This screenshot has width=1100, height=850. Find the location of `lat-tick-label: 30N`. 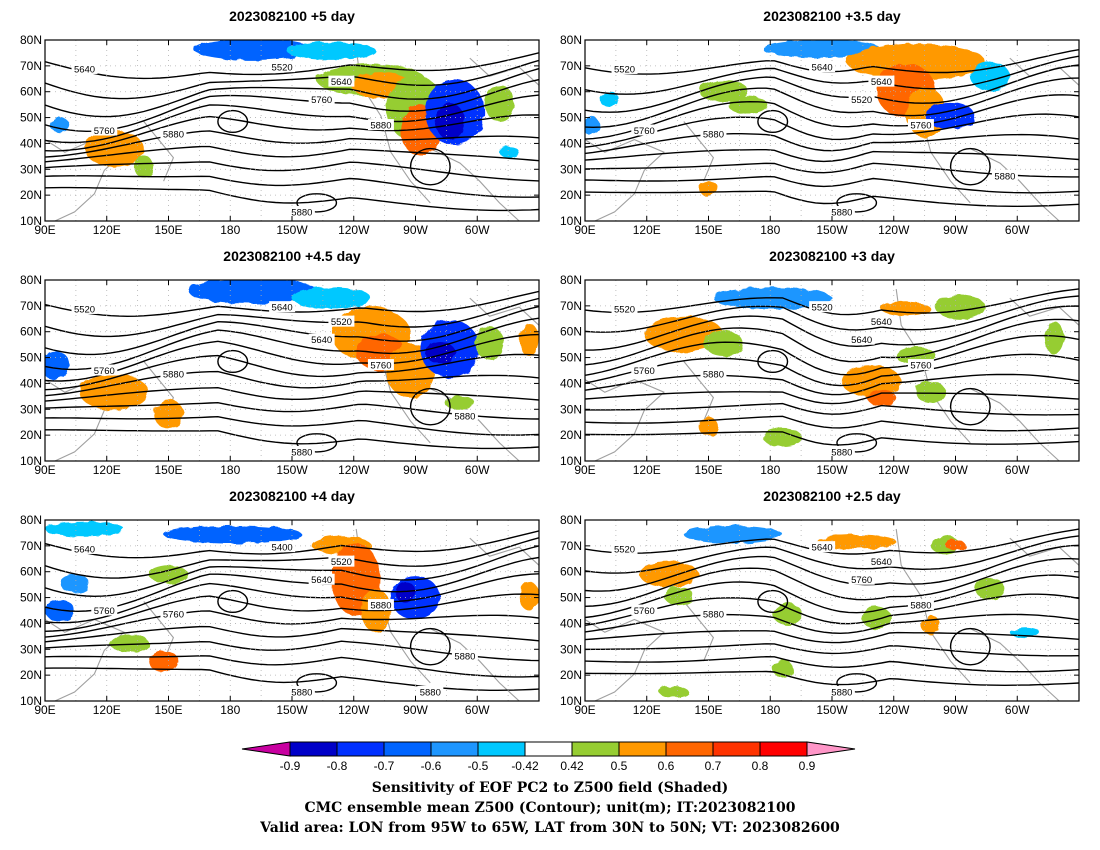

lat-tick-label: 30N is located at coordinates (571, 409).